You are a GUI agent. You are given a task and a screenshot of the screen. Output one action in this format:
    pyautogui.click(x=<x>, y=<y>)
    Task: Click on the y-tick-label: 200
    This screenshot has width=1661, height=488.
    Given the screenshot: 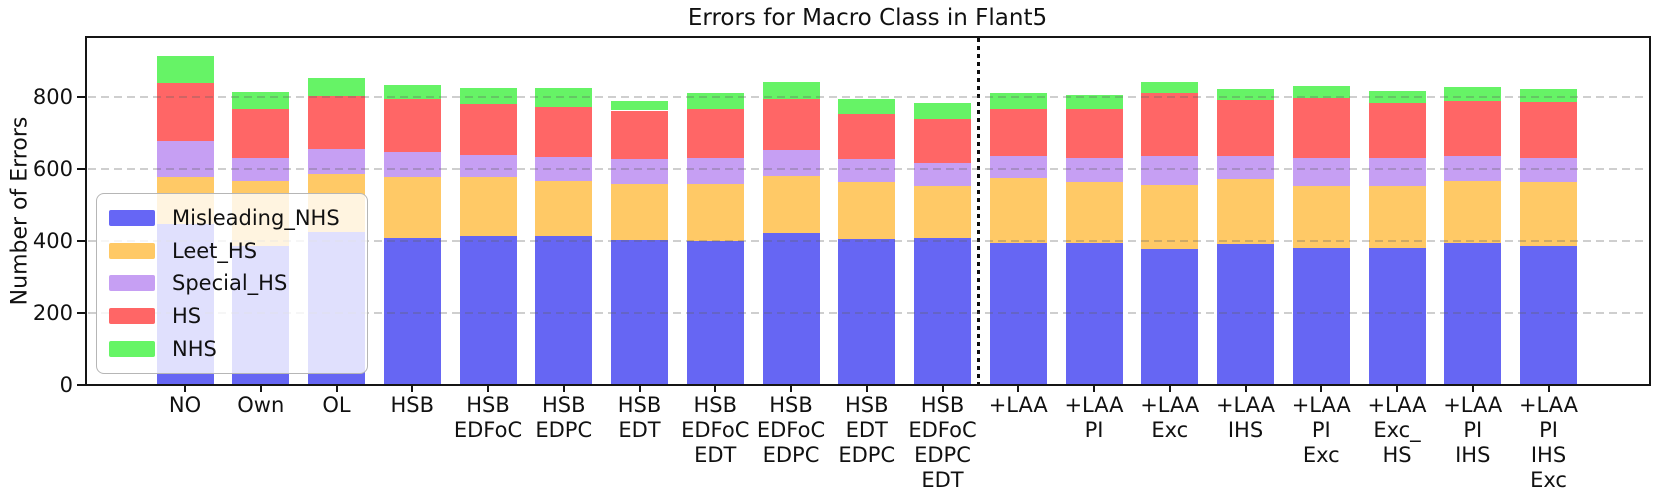 What is the action you would take?
    pyautogui.click(x=52, y=313)
    